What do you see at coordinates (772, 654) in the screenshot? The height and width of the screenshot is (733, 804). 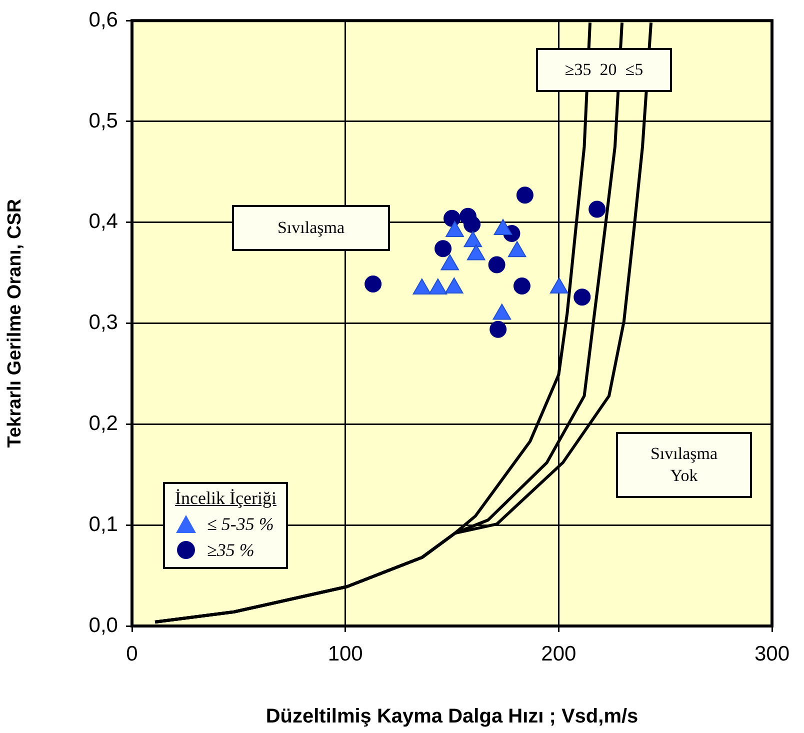 I see `x-tick-label: 300` at bounding box center [772, 654].